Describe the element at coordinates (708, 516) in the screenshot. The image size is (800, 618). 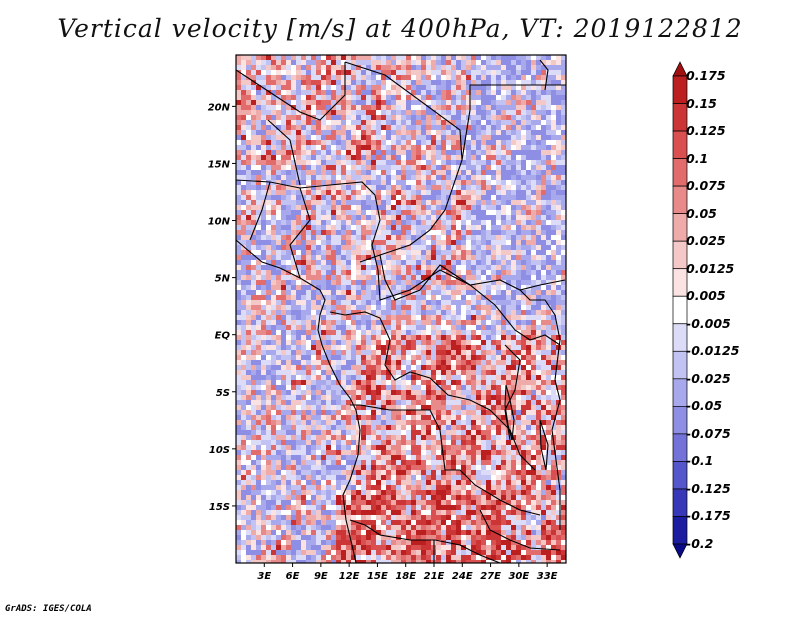
I see `colorbar-label: -0.175` at that location.